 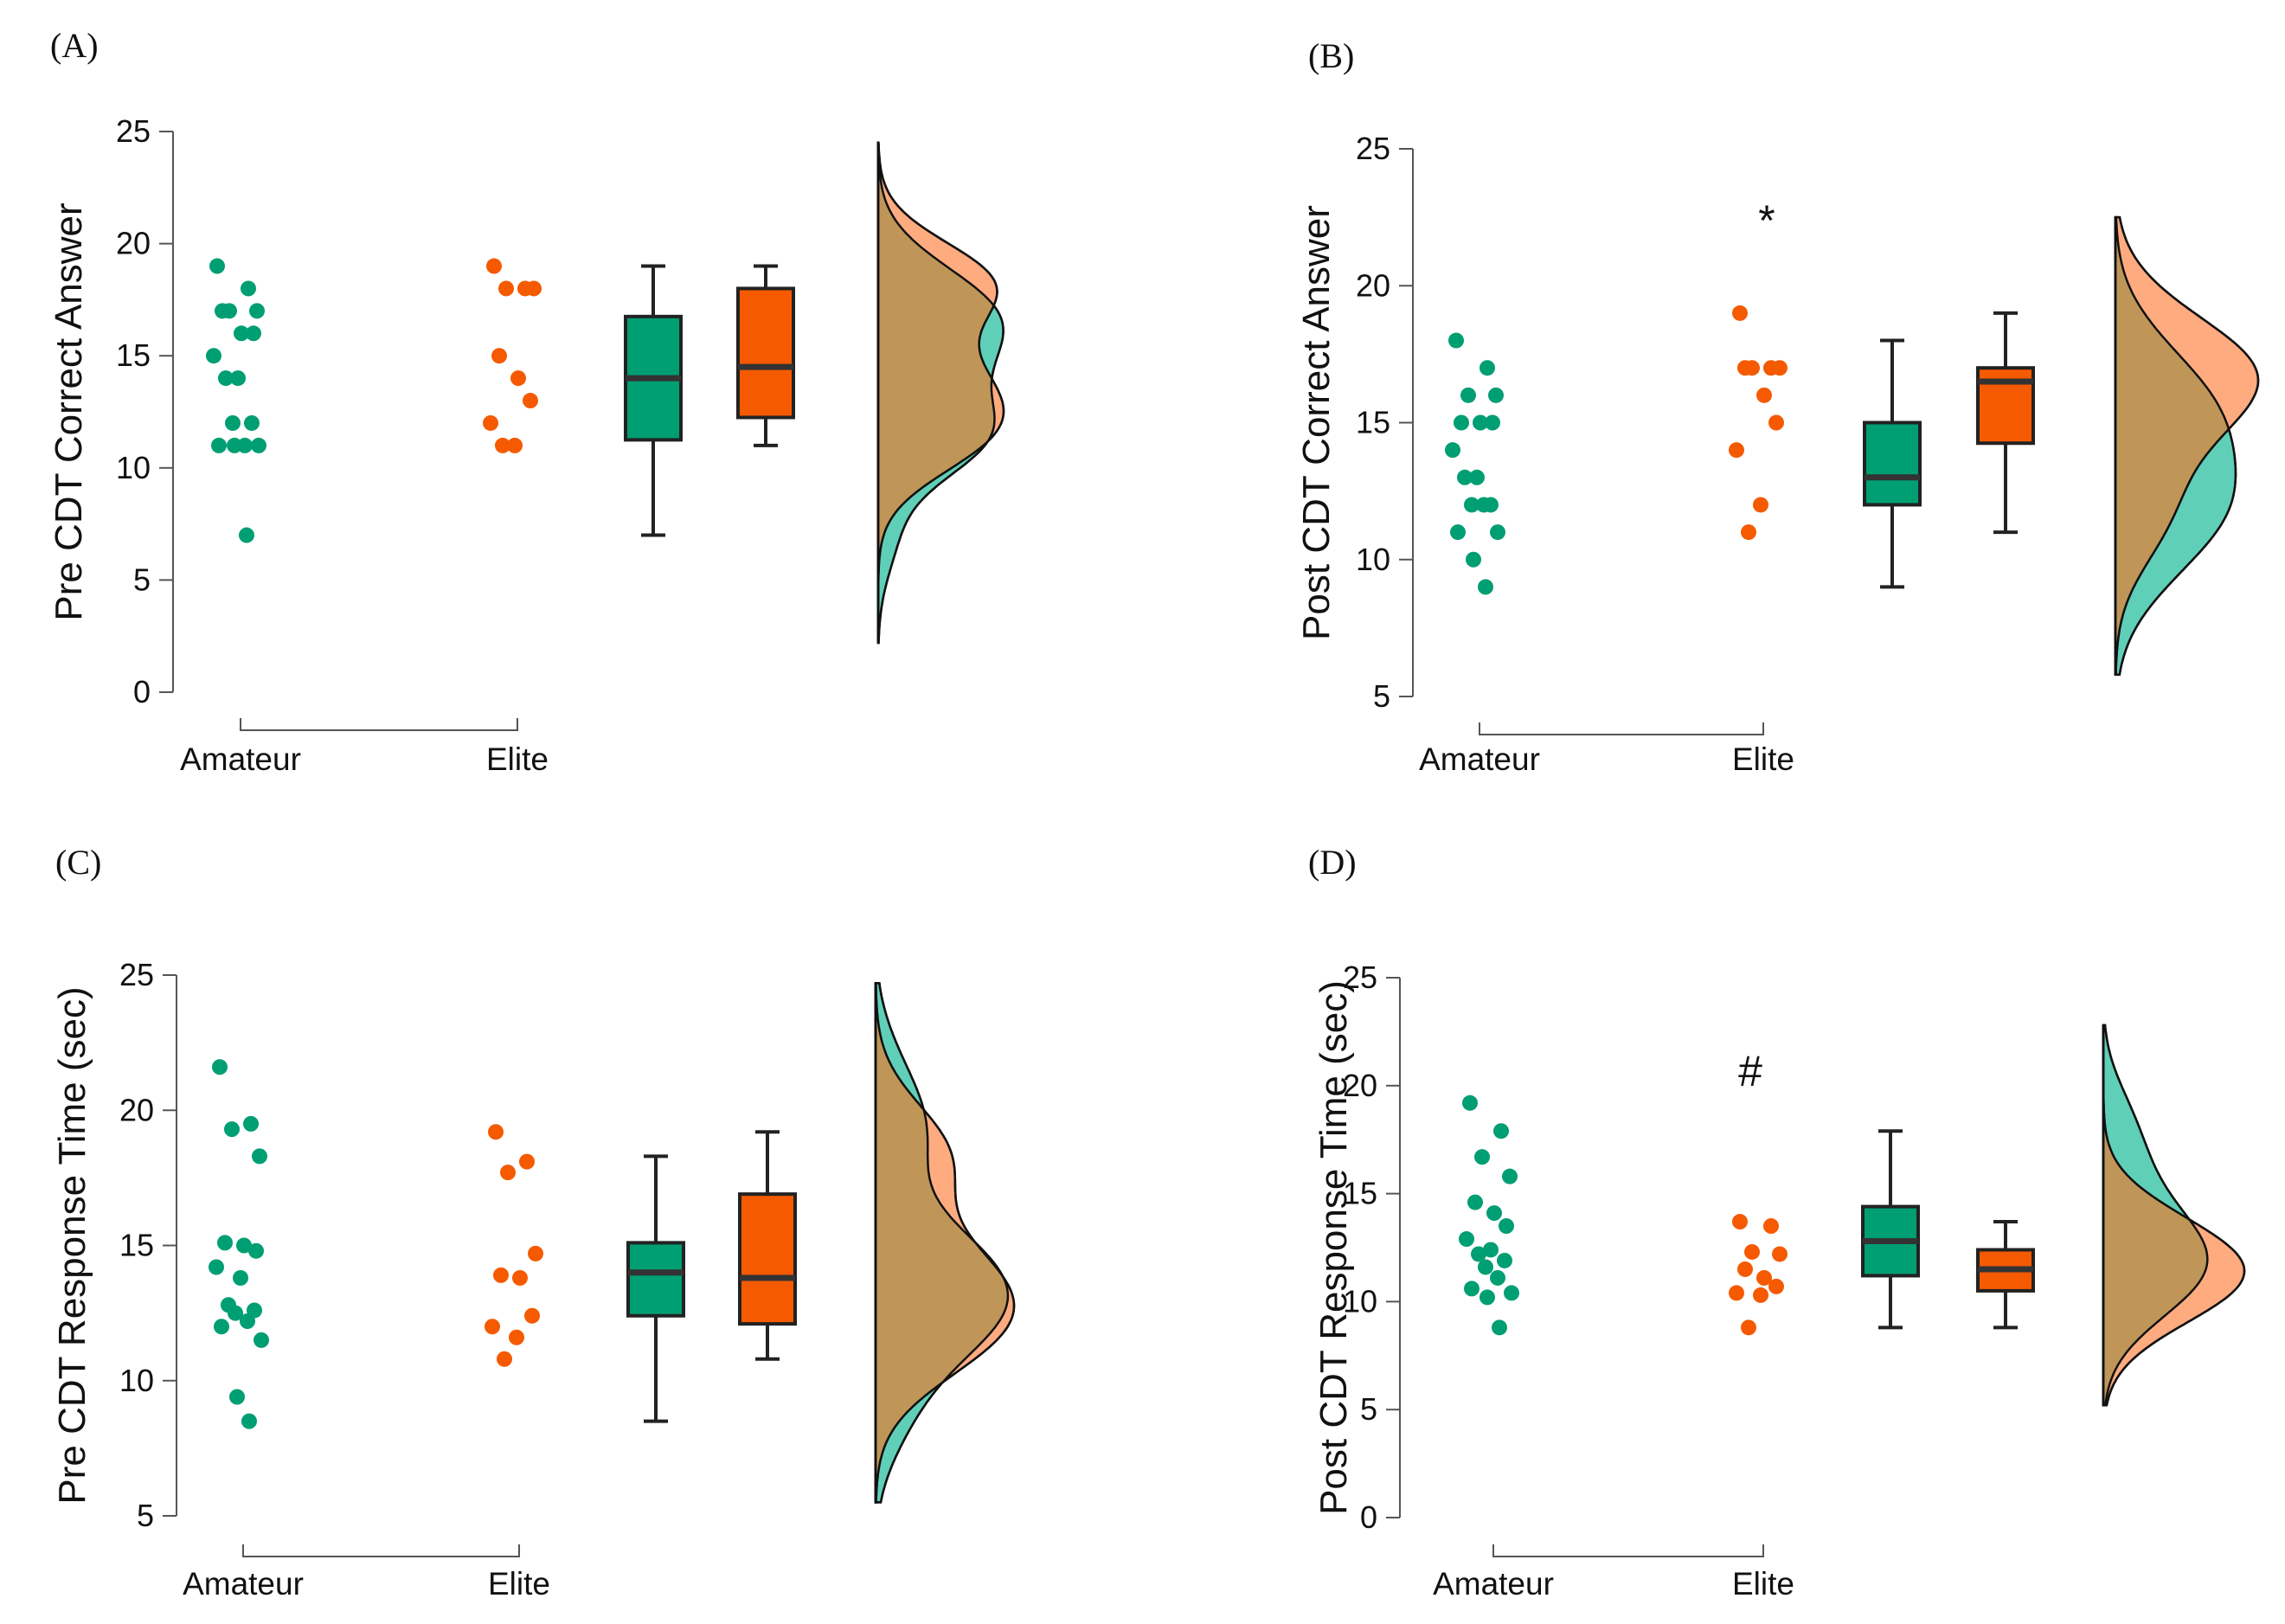 What do you see at coordinates (1373, 285) in the screenshot?
I see `y-tick-label: 20` at bounding box center [1373, 285].